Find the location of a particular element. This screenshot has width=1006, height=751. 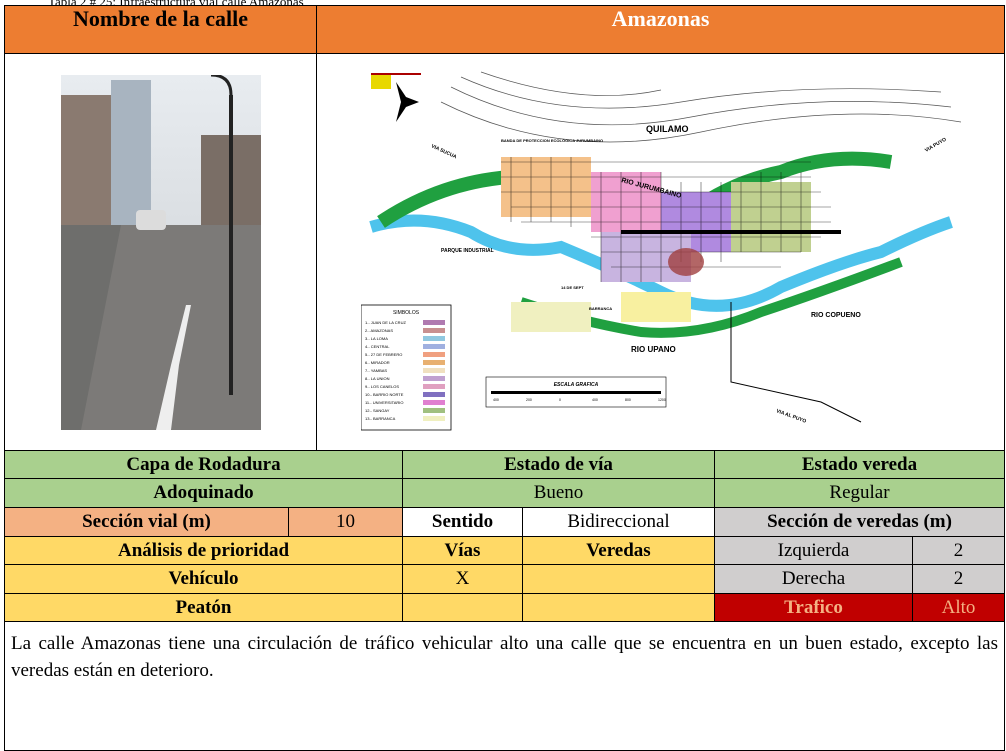

cell: Regular is located at coordinates (859, 493).